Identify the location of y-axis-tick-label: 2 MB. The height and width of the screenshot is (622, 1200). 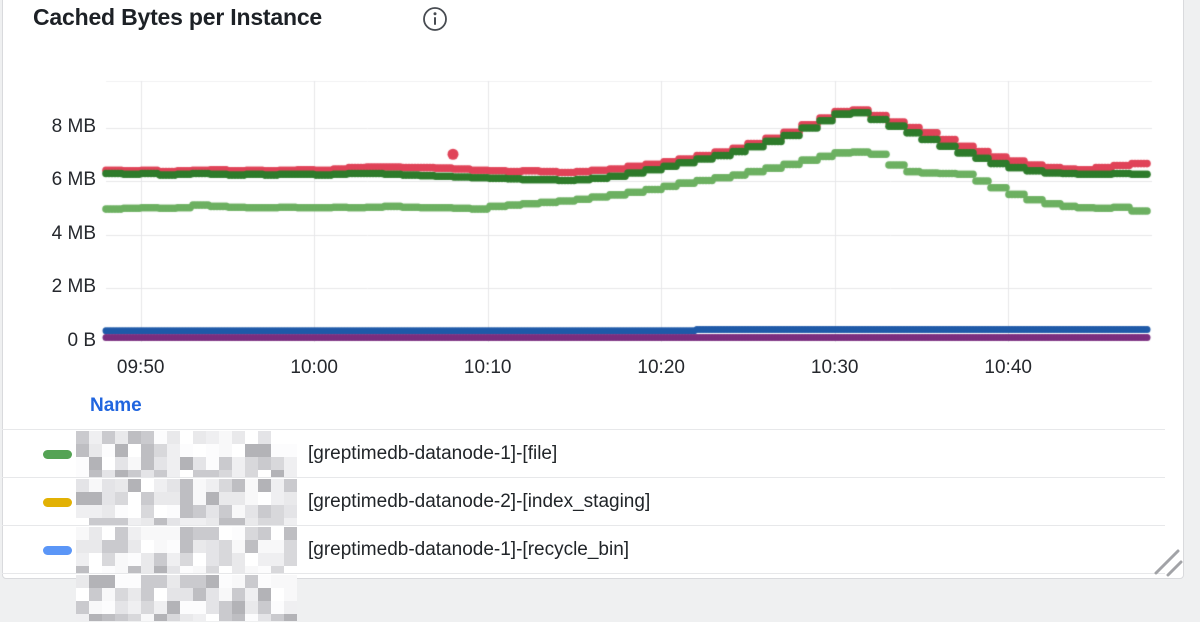
(73, 286).